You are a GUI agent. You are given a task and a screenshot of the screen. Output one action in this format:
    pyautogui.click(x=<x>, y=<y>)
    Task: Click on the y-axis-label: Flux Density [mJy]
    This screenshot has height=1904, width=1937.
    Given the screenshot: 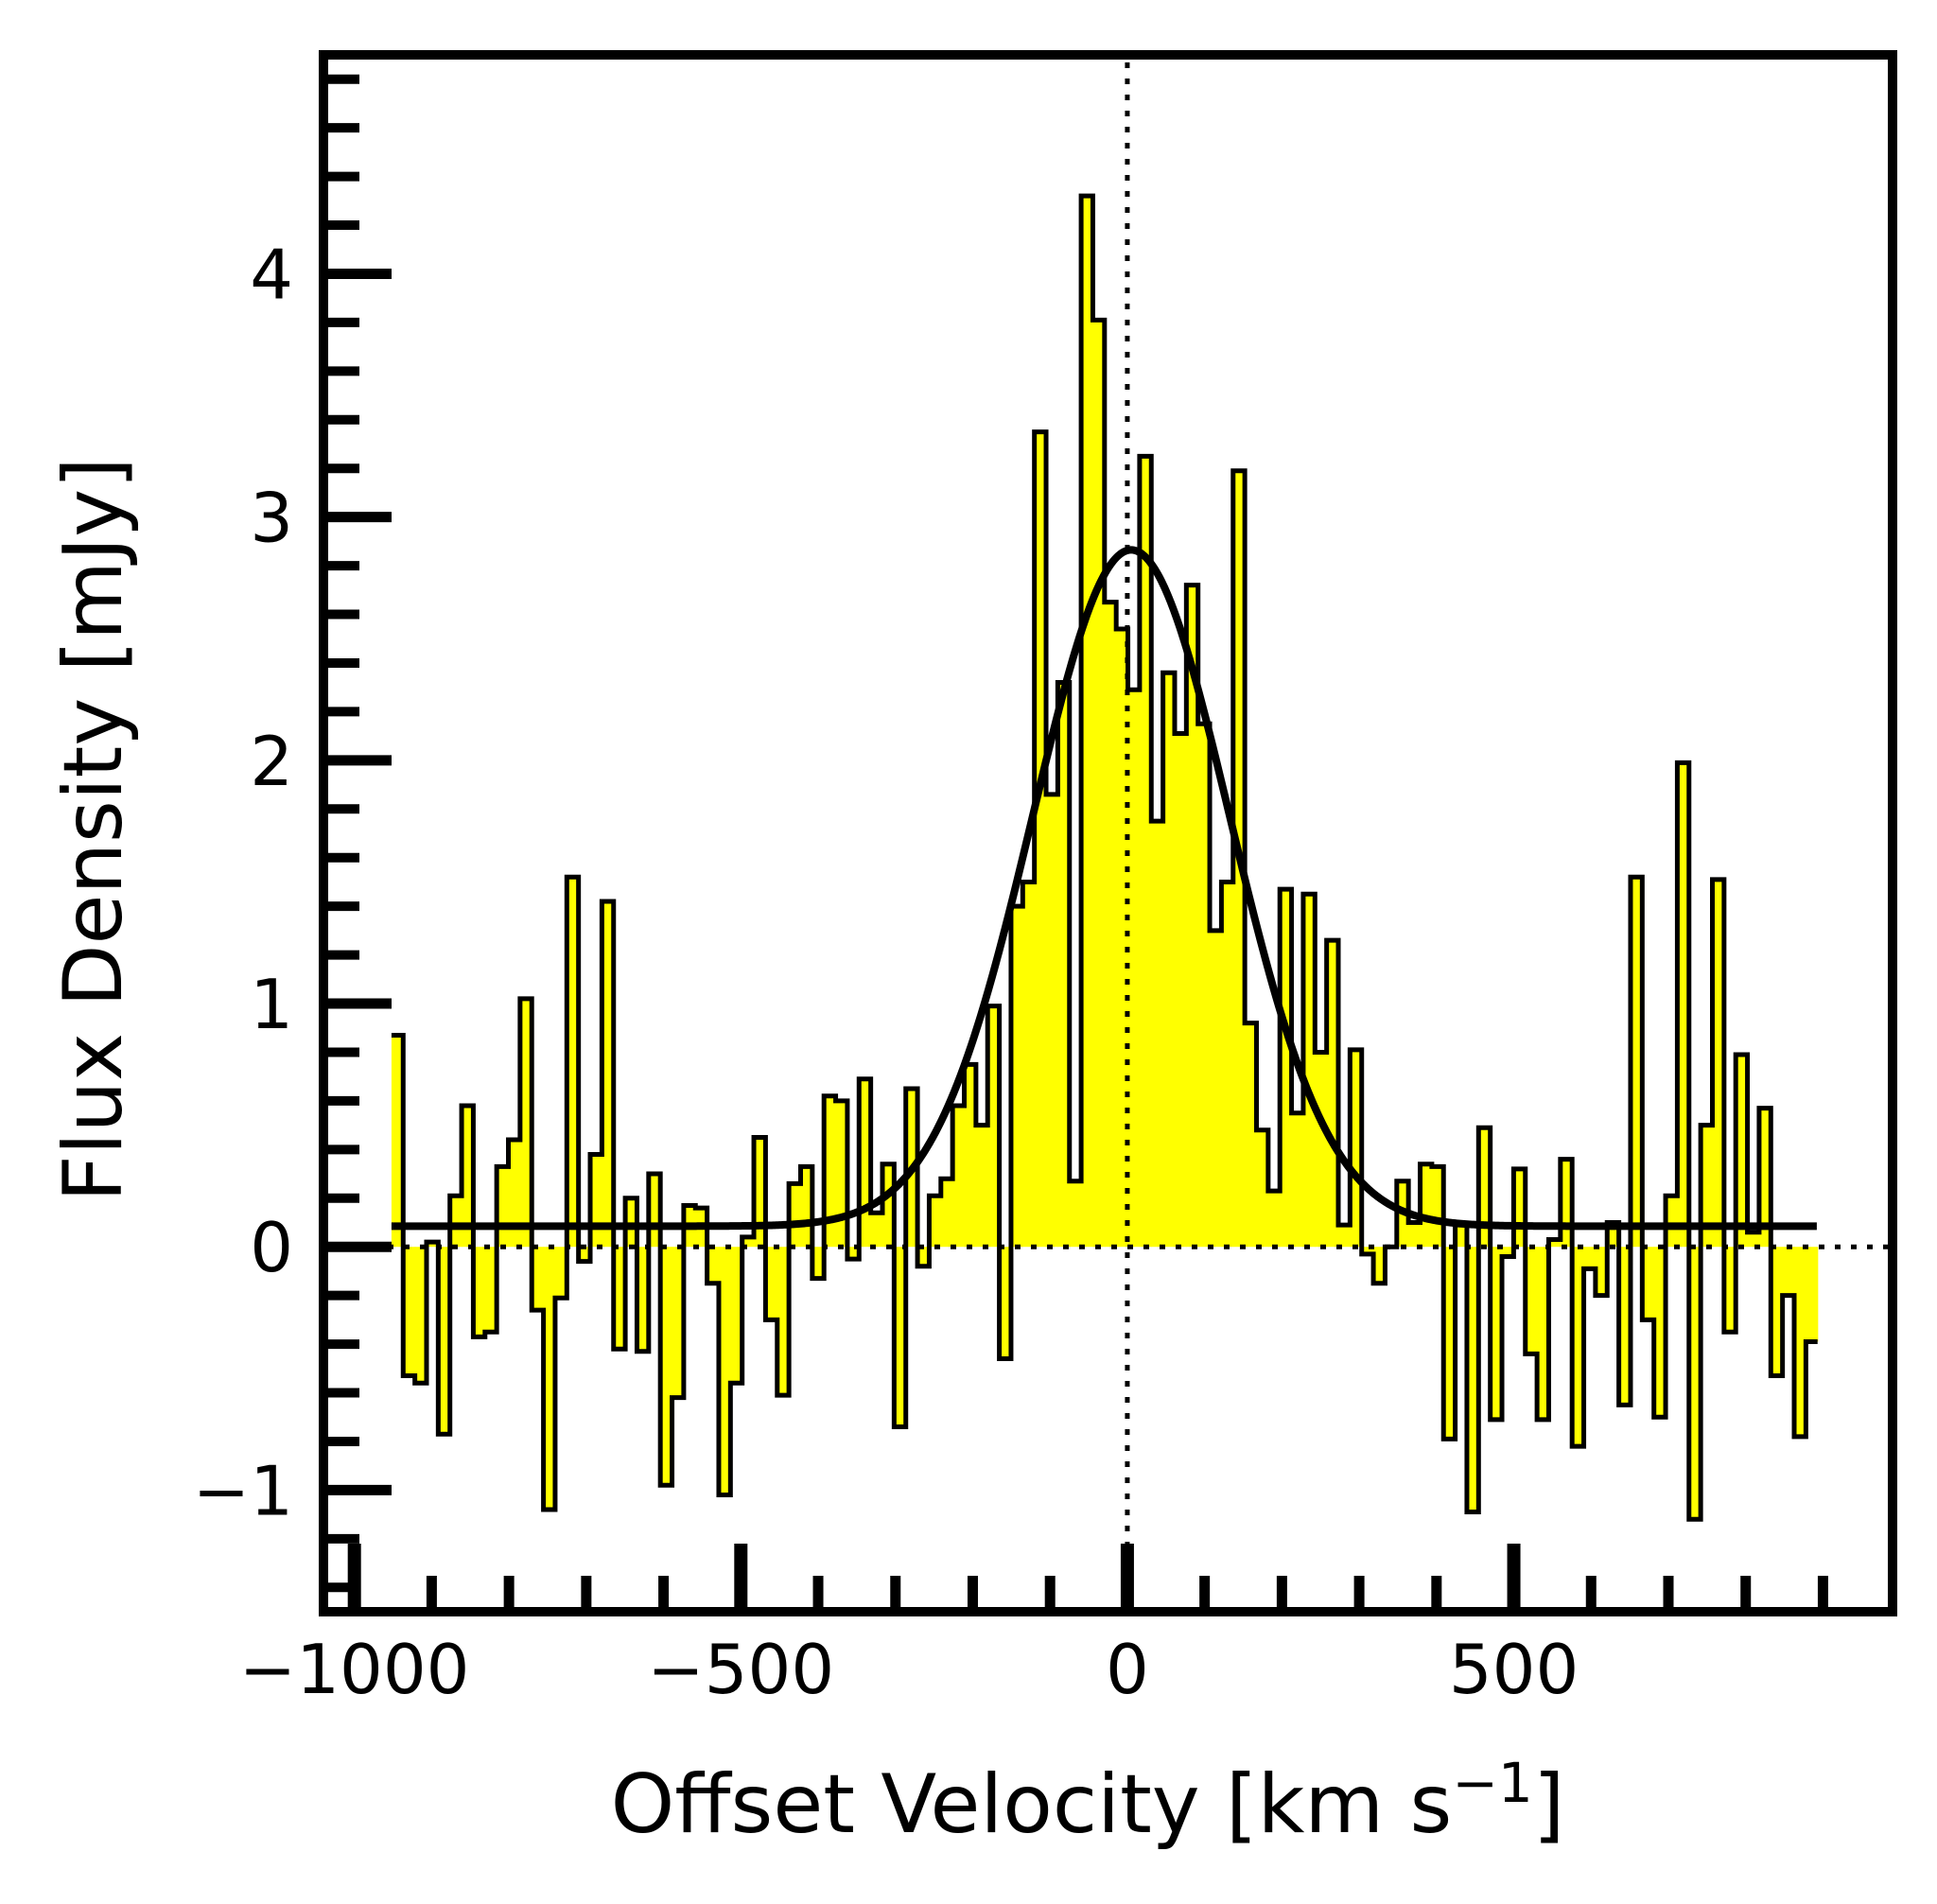 What is the action you would take?
    pyautogui.click(x=94, y=830)
    